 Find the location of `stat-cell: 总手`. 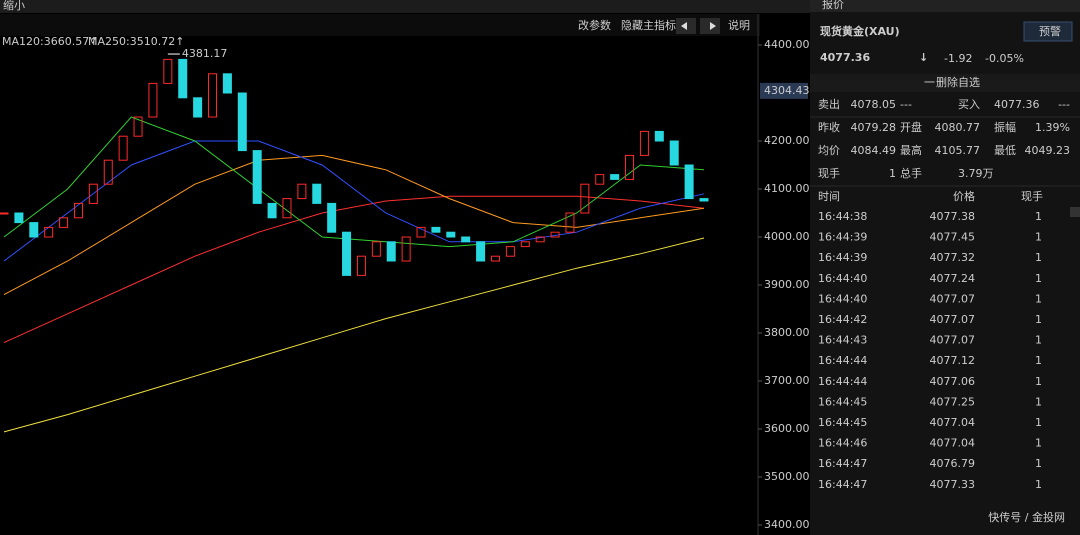

stat-cell: 总手 is located at coordinates (911, 173).